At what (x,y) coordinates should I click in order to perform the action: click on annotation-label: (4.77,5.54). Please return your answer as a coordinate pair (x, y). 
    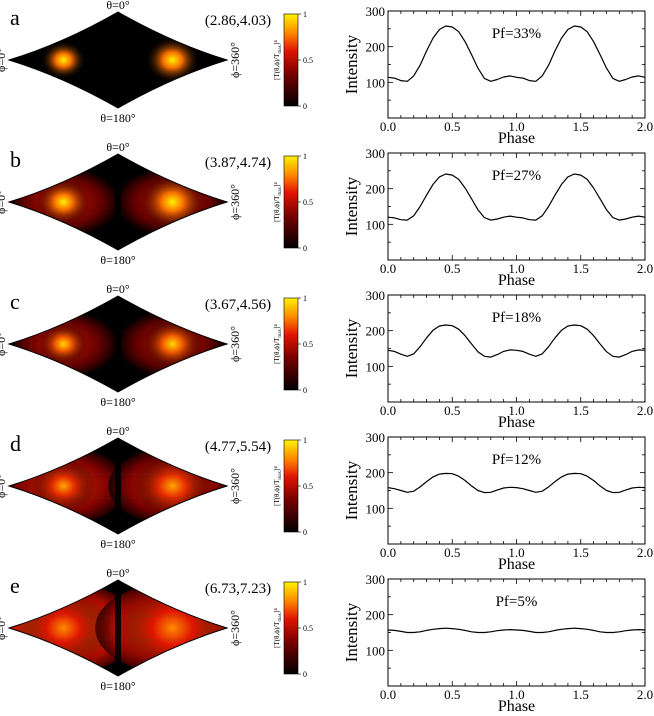
    Looking at the image, I should click on (238, 447).